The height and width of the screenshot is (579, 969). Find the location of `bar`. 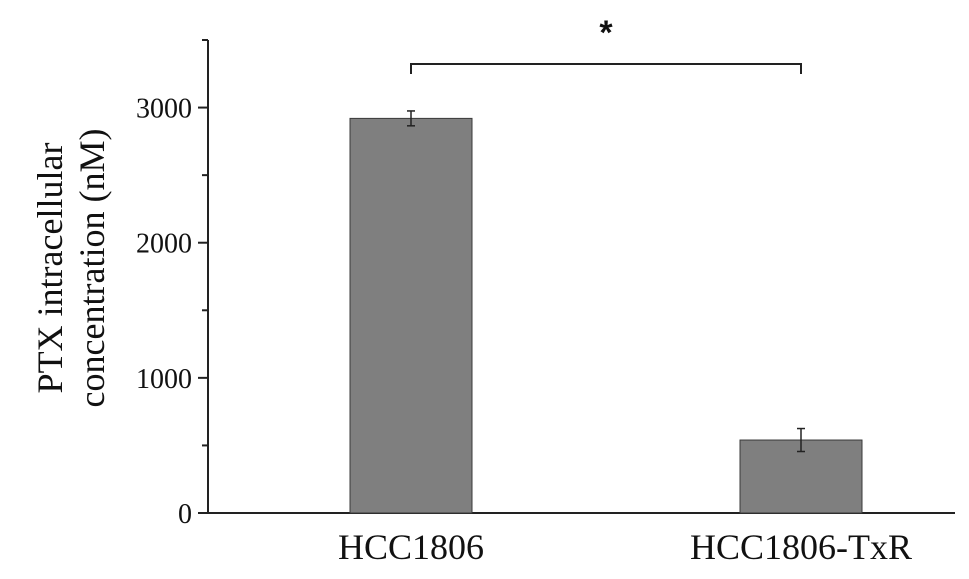

bar is located at coordinates (411, 315).